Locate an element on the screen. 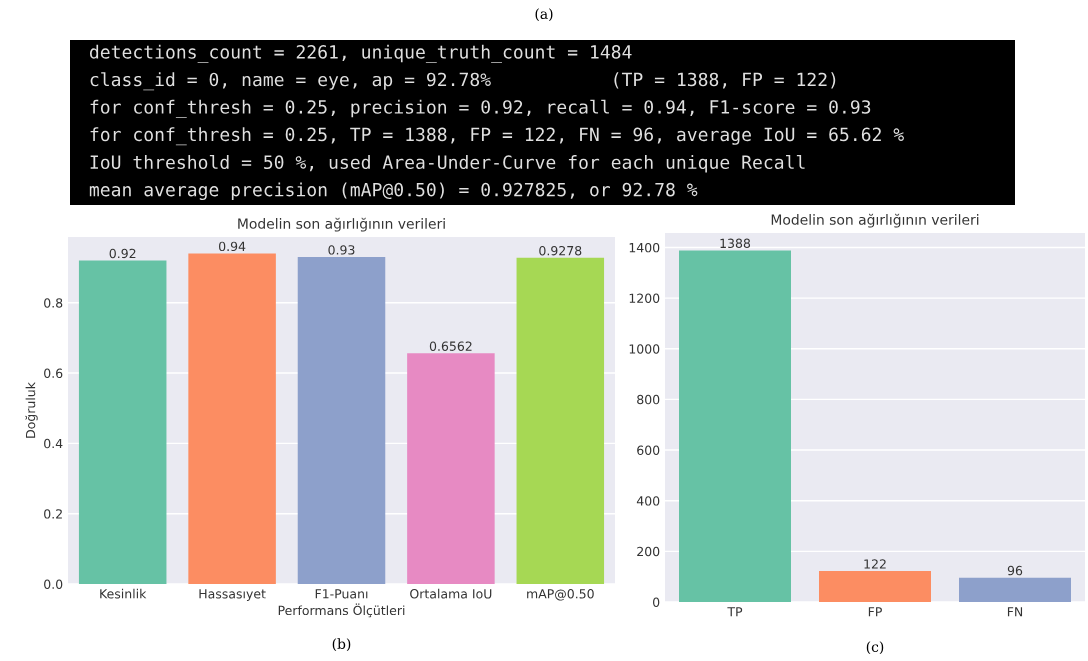 The image size is (1088, 661). y-tick-label: 0.2 is located at coordinates (53, 514).